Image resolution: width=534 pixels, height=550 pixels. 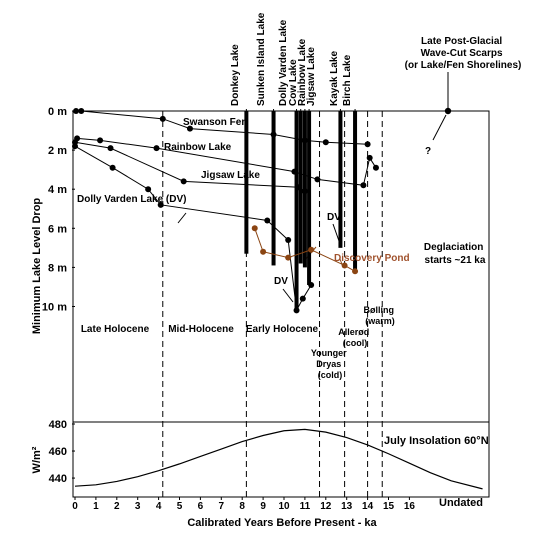 I want to click on dv-pointer-a, so click(x=288, y=295).